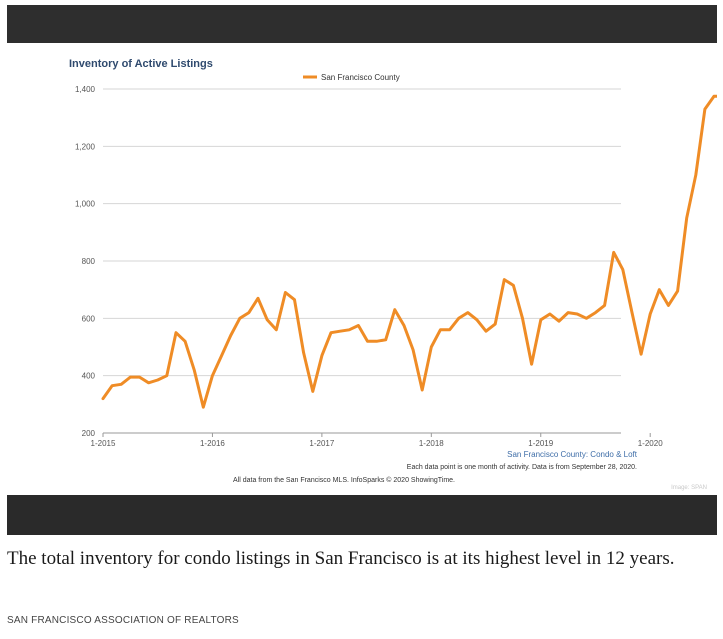 This screenshot has height=639, width=723. What do you see at coordinates (360, 77) in the screenshot?
I see `legend-label: San Francisco County` at bounding box center [360, 77].